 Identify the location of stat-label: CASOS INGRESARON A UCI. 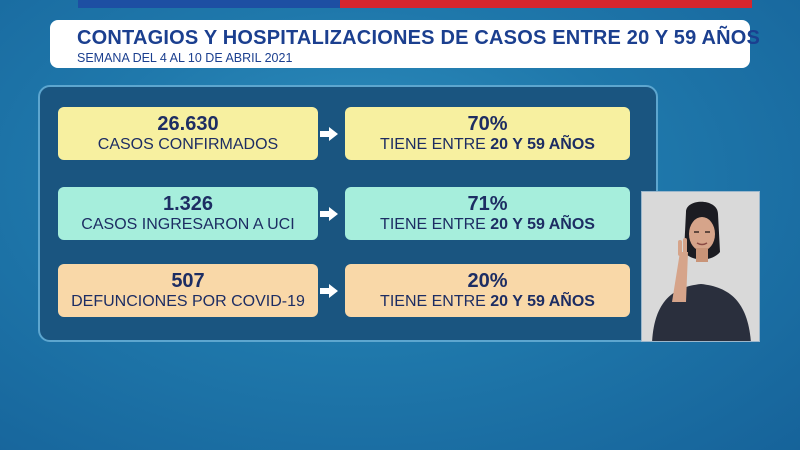
(188, 224).